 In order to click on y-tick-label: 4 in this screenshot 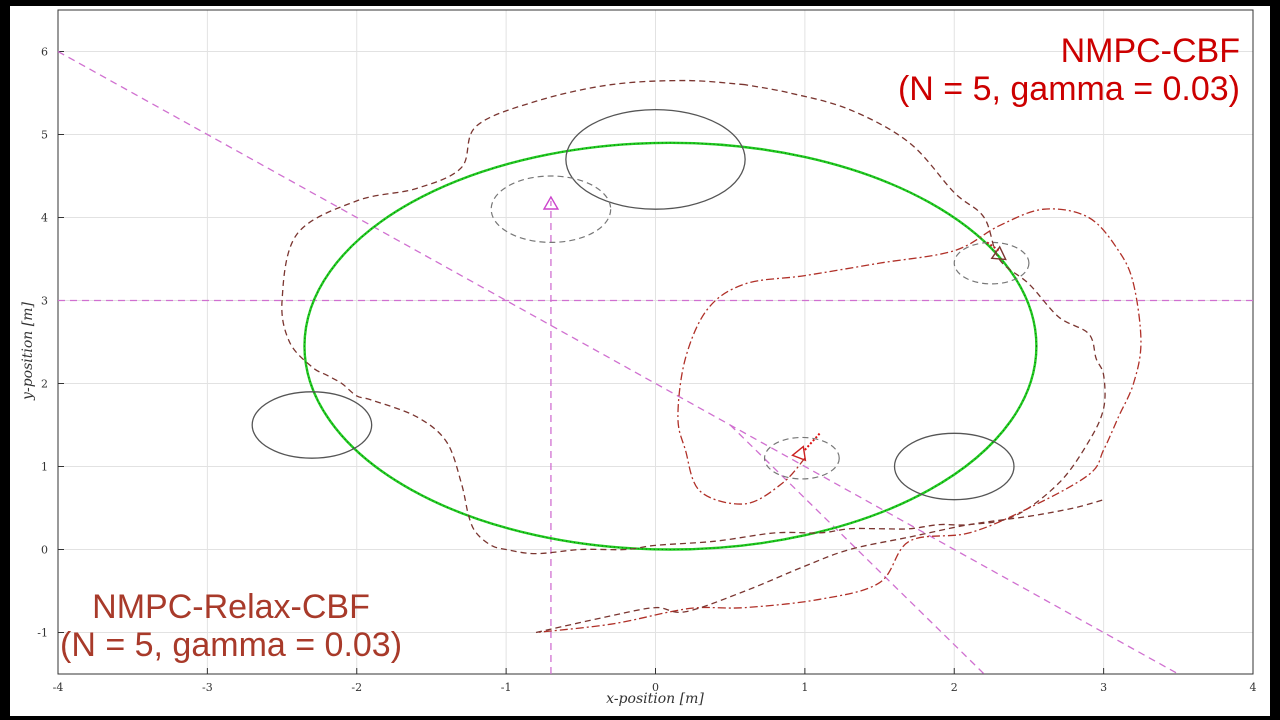, I will do `click(44, 218)`.